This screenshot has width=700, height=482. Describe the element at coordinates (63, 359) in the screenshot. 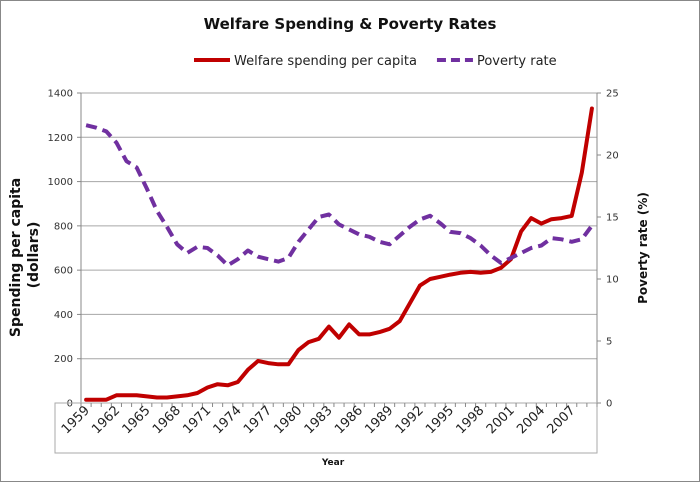

I see `y-tick-label: 200` at that location.